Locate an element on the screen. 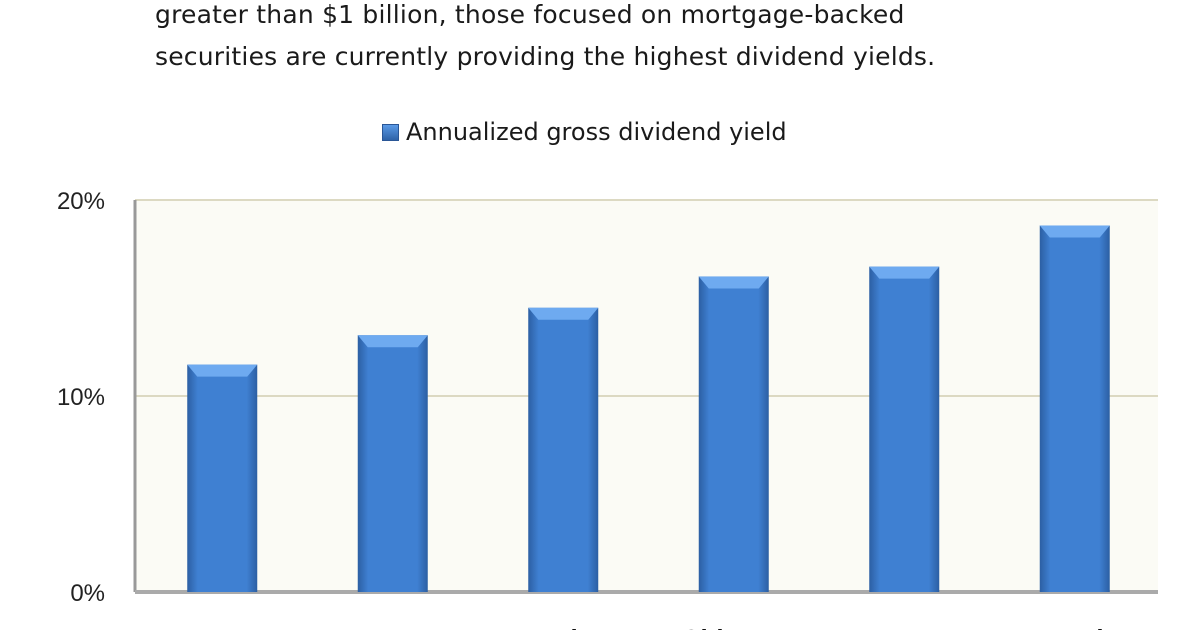  legend: Annualized gross dividend yield is located at coordinates (584, 132).